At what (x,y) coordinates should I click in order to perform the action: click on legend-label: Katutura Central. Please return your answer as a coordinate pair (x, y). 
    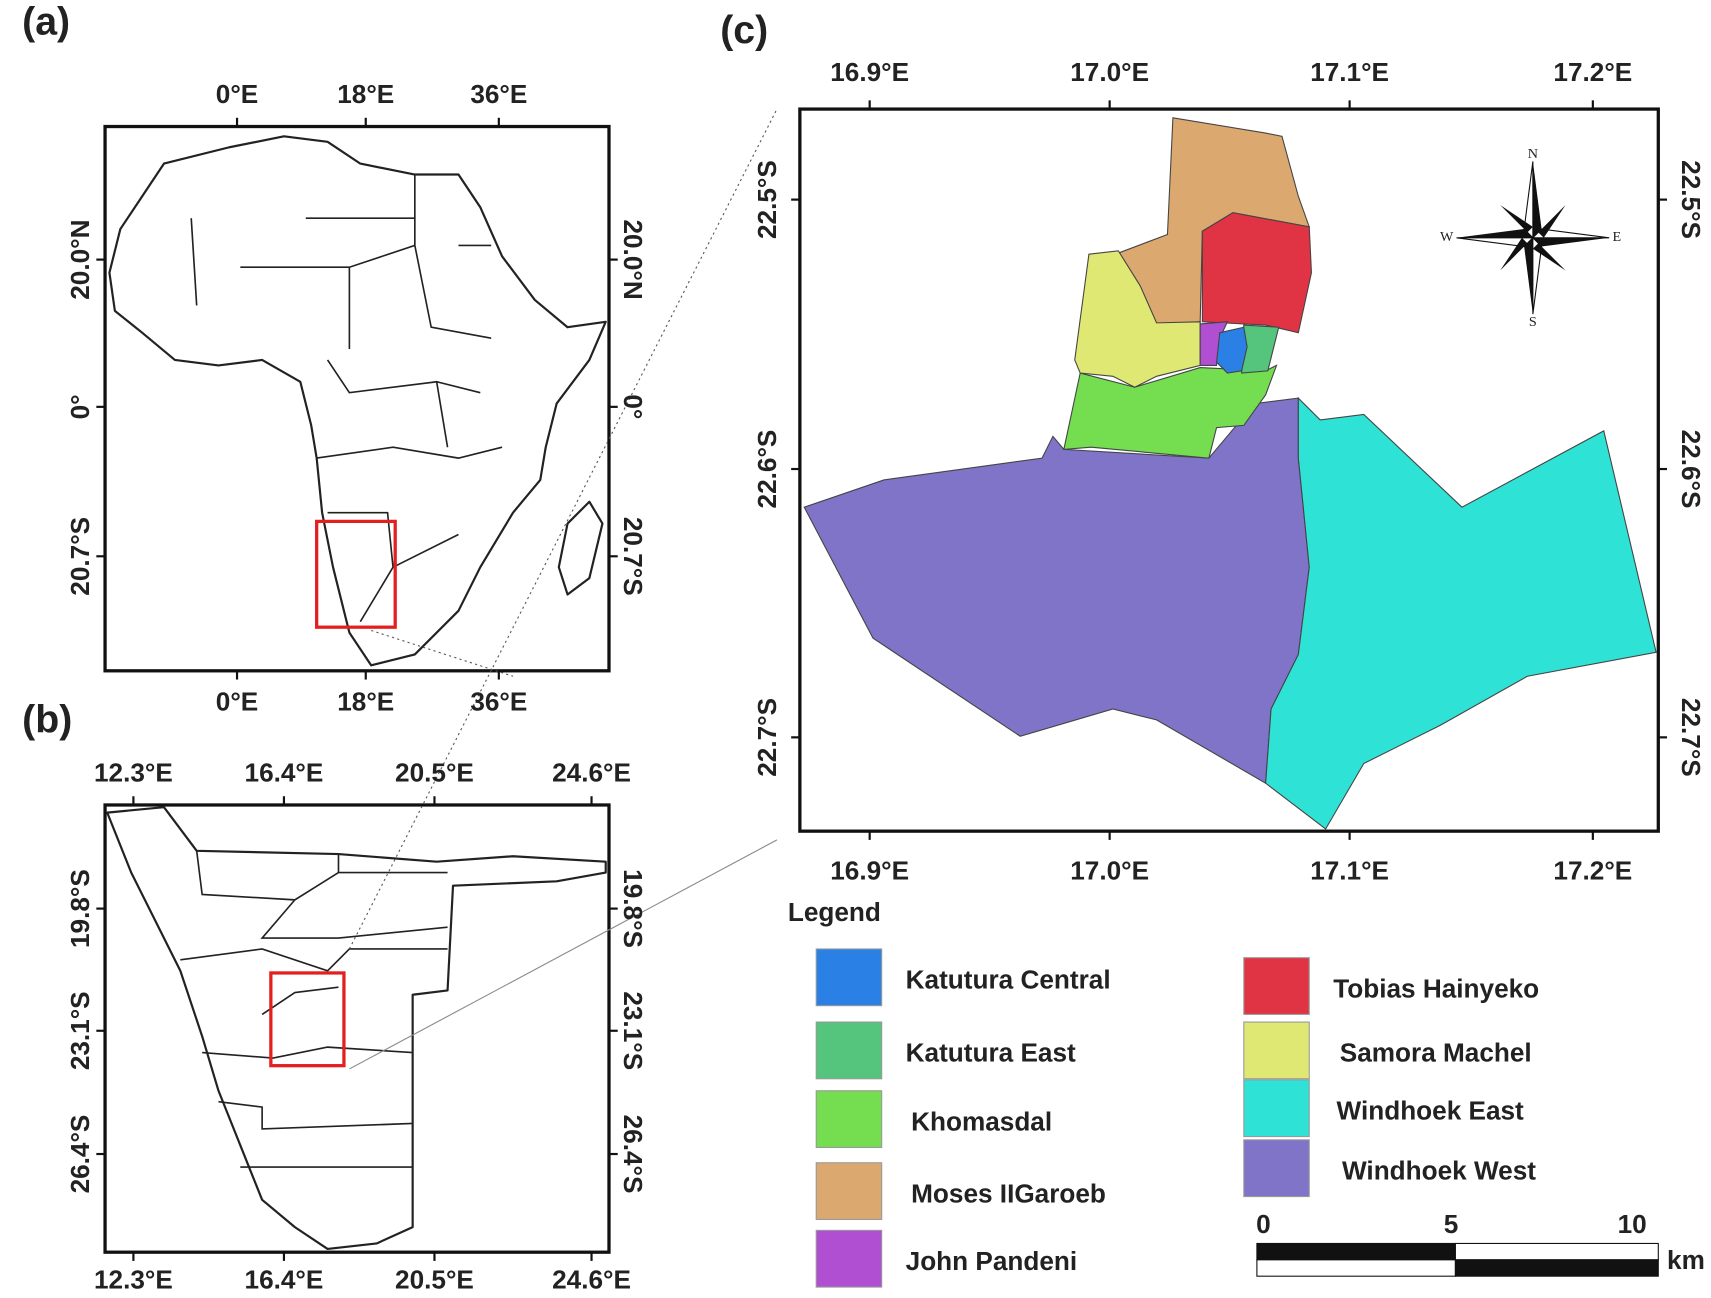
    Looking at the image, I should click on (1008, 980).